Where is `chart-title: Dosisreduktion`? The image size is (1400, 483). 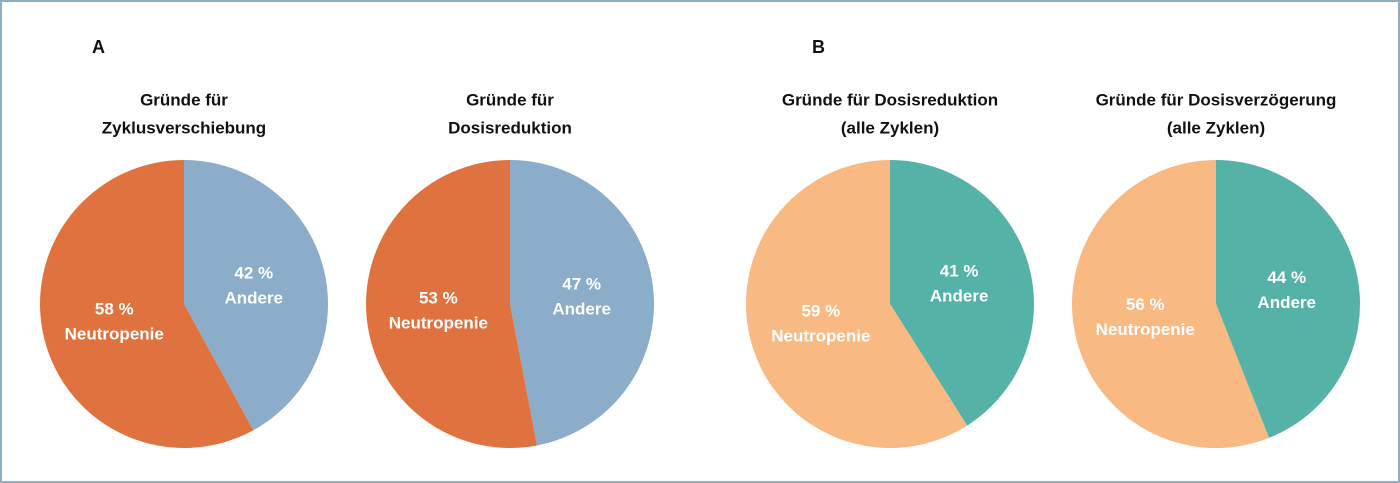 chart-title: Dosisreduktion is located at coordinates (510, 127).